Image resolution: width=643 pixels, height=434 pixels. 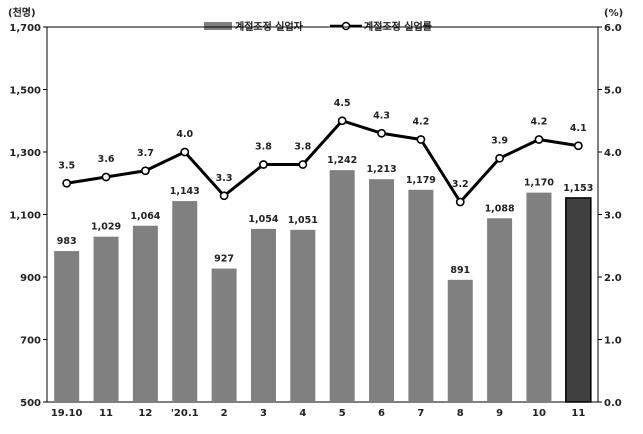 I want to click on x-tick-label: 5, so click(x=342, y=413).